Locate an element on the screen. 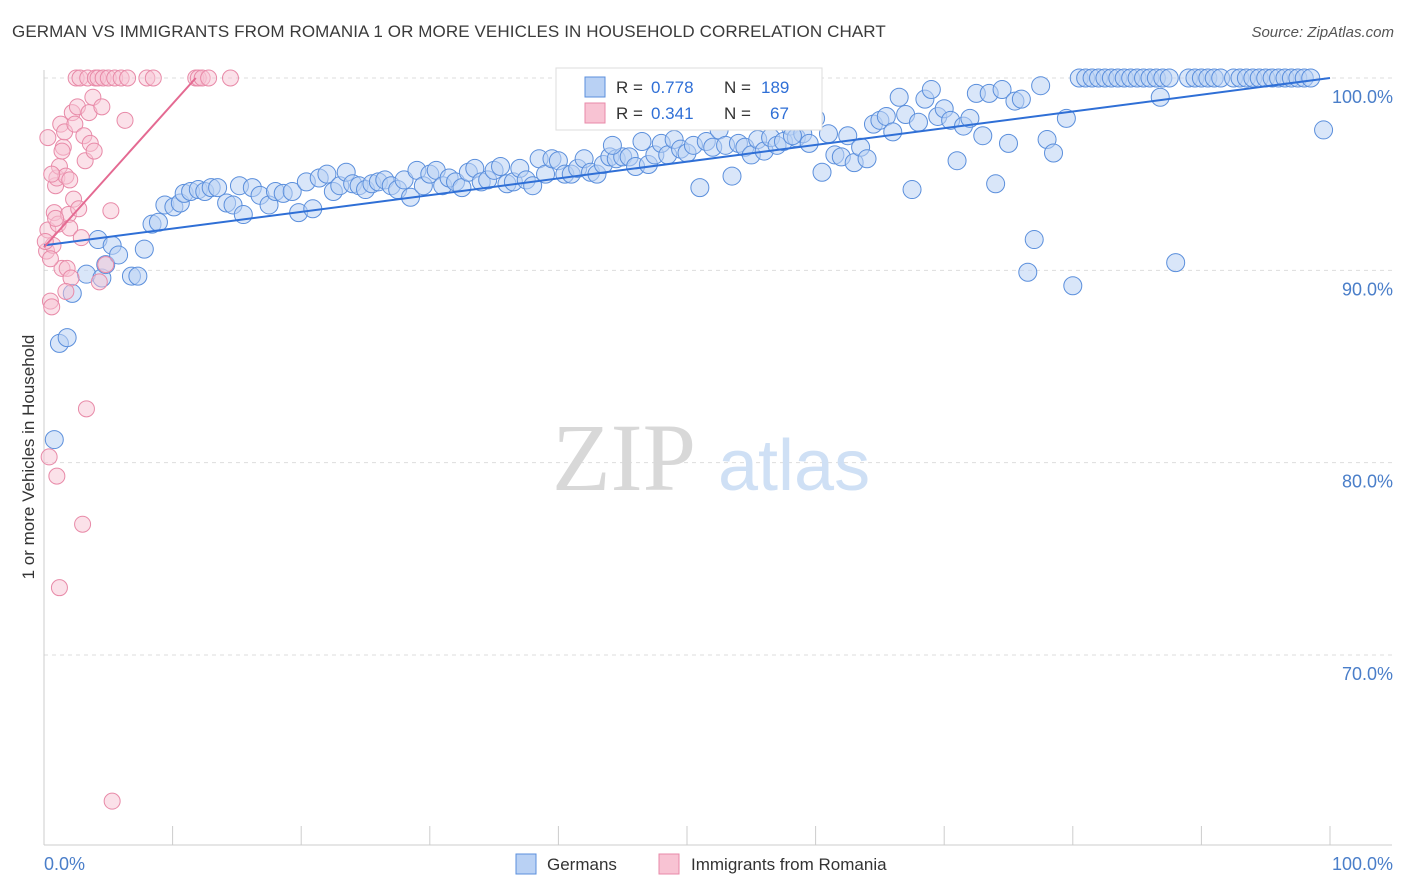  legend-swatch-romania is located at coordinates (669, 864).